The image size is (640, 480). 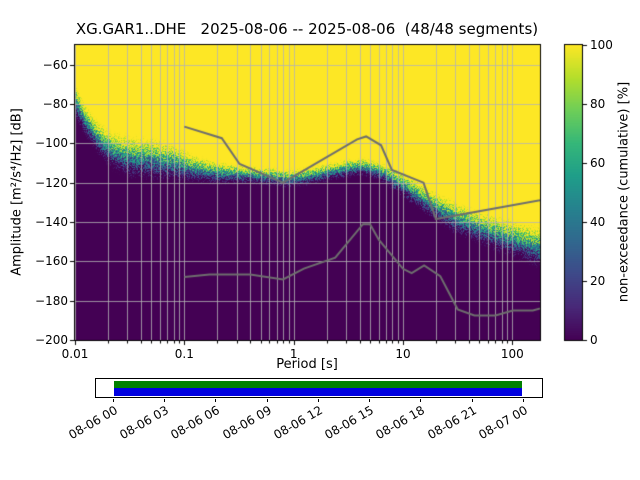 What do you see at coordinates (598, 222) in the screenshot?
I see `colorbar-tick-label: 40` at bounding box center [598, 222].